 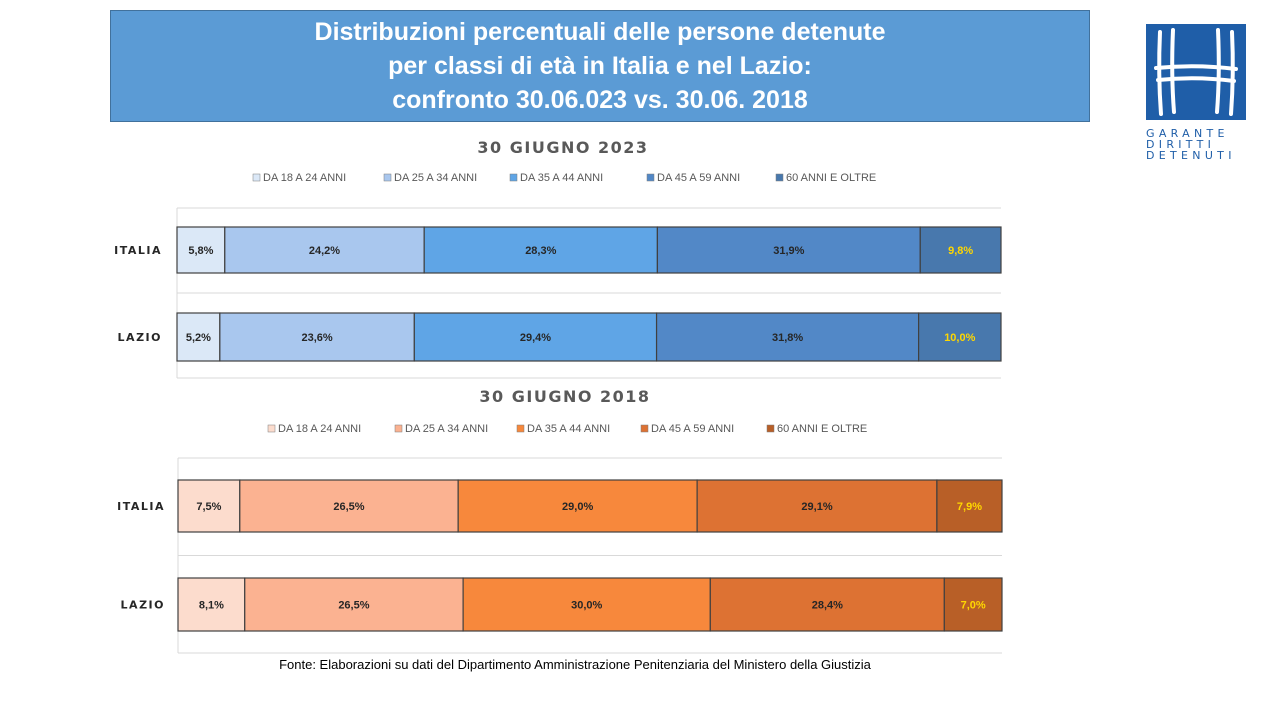 What do you see at coordinates (831, 178) in the screenshot?
I see `legend-label-0-4: 60 ANNI E OLTRE` at bounding box center [831, 178].